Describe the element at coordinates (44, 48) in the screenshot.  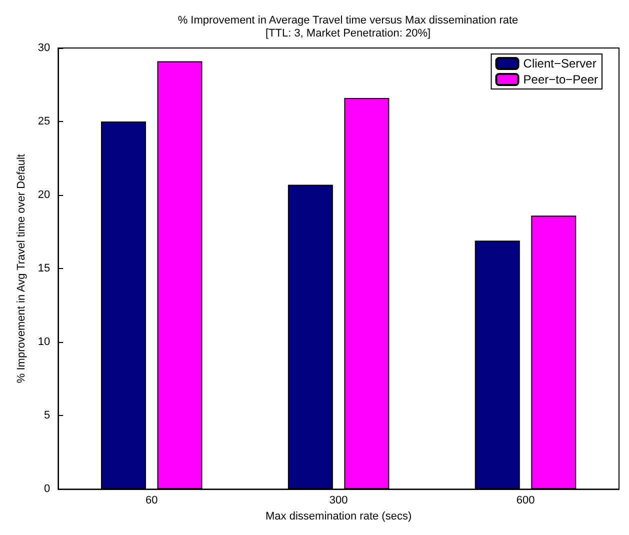
I see `y-tick-label: 30` at that location.